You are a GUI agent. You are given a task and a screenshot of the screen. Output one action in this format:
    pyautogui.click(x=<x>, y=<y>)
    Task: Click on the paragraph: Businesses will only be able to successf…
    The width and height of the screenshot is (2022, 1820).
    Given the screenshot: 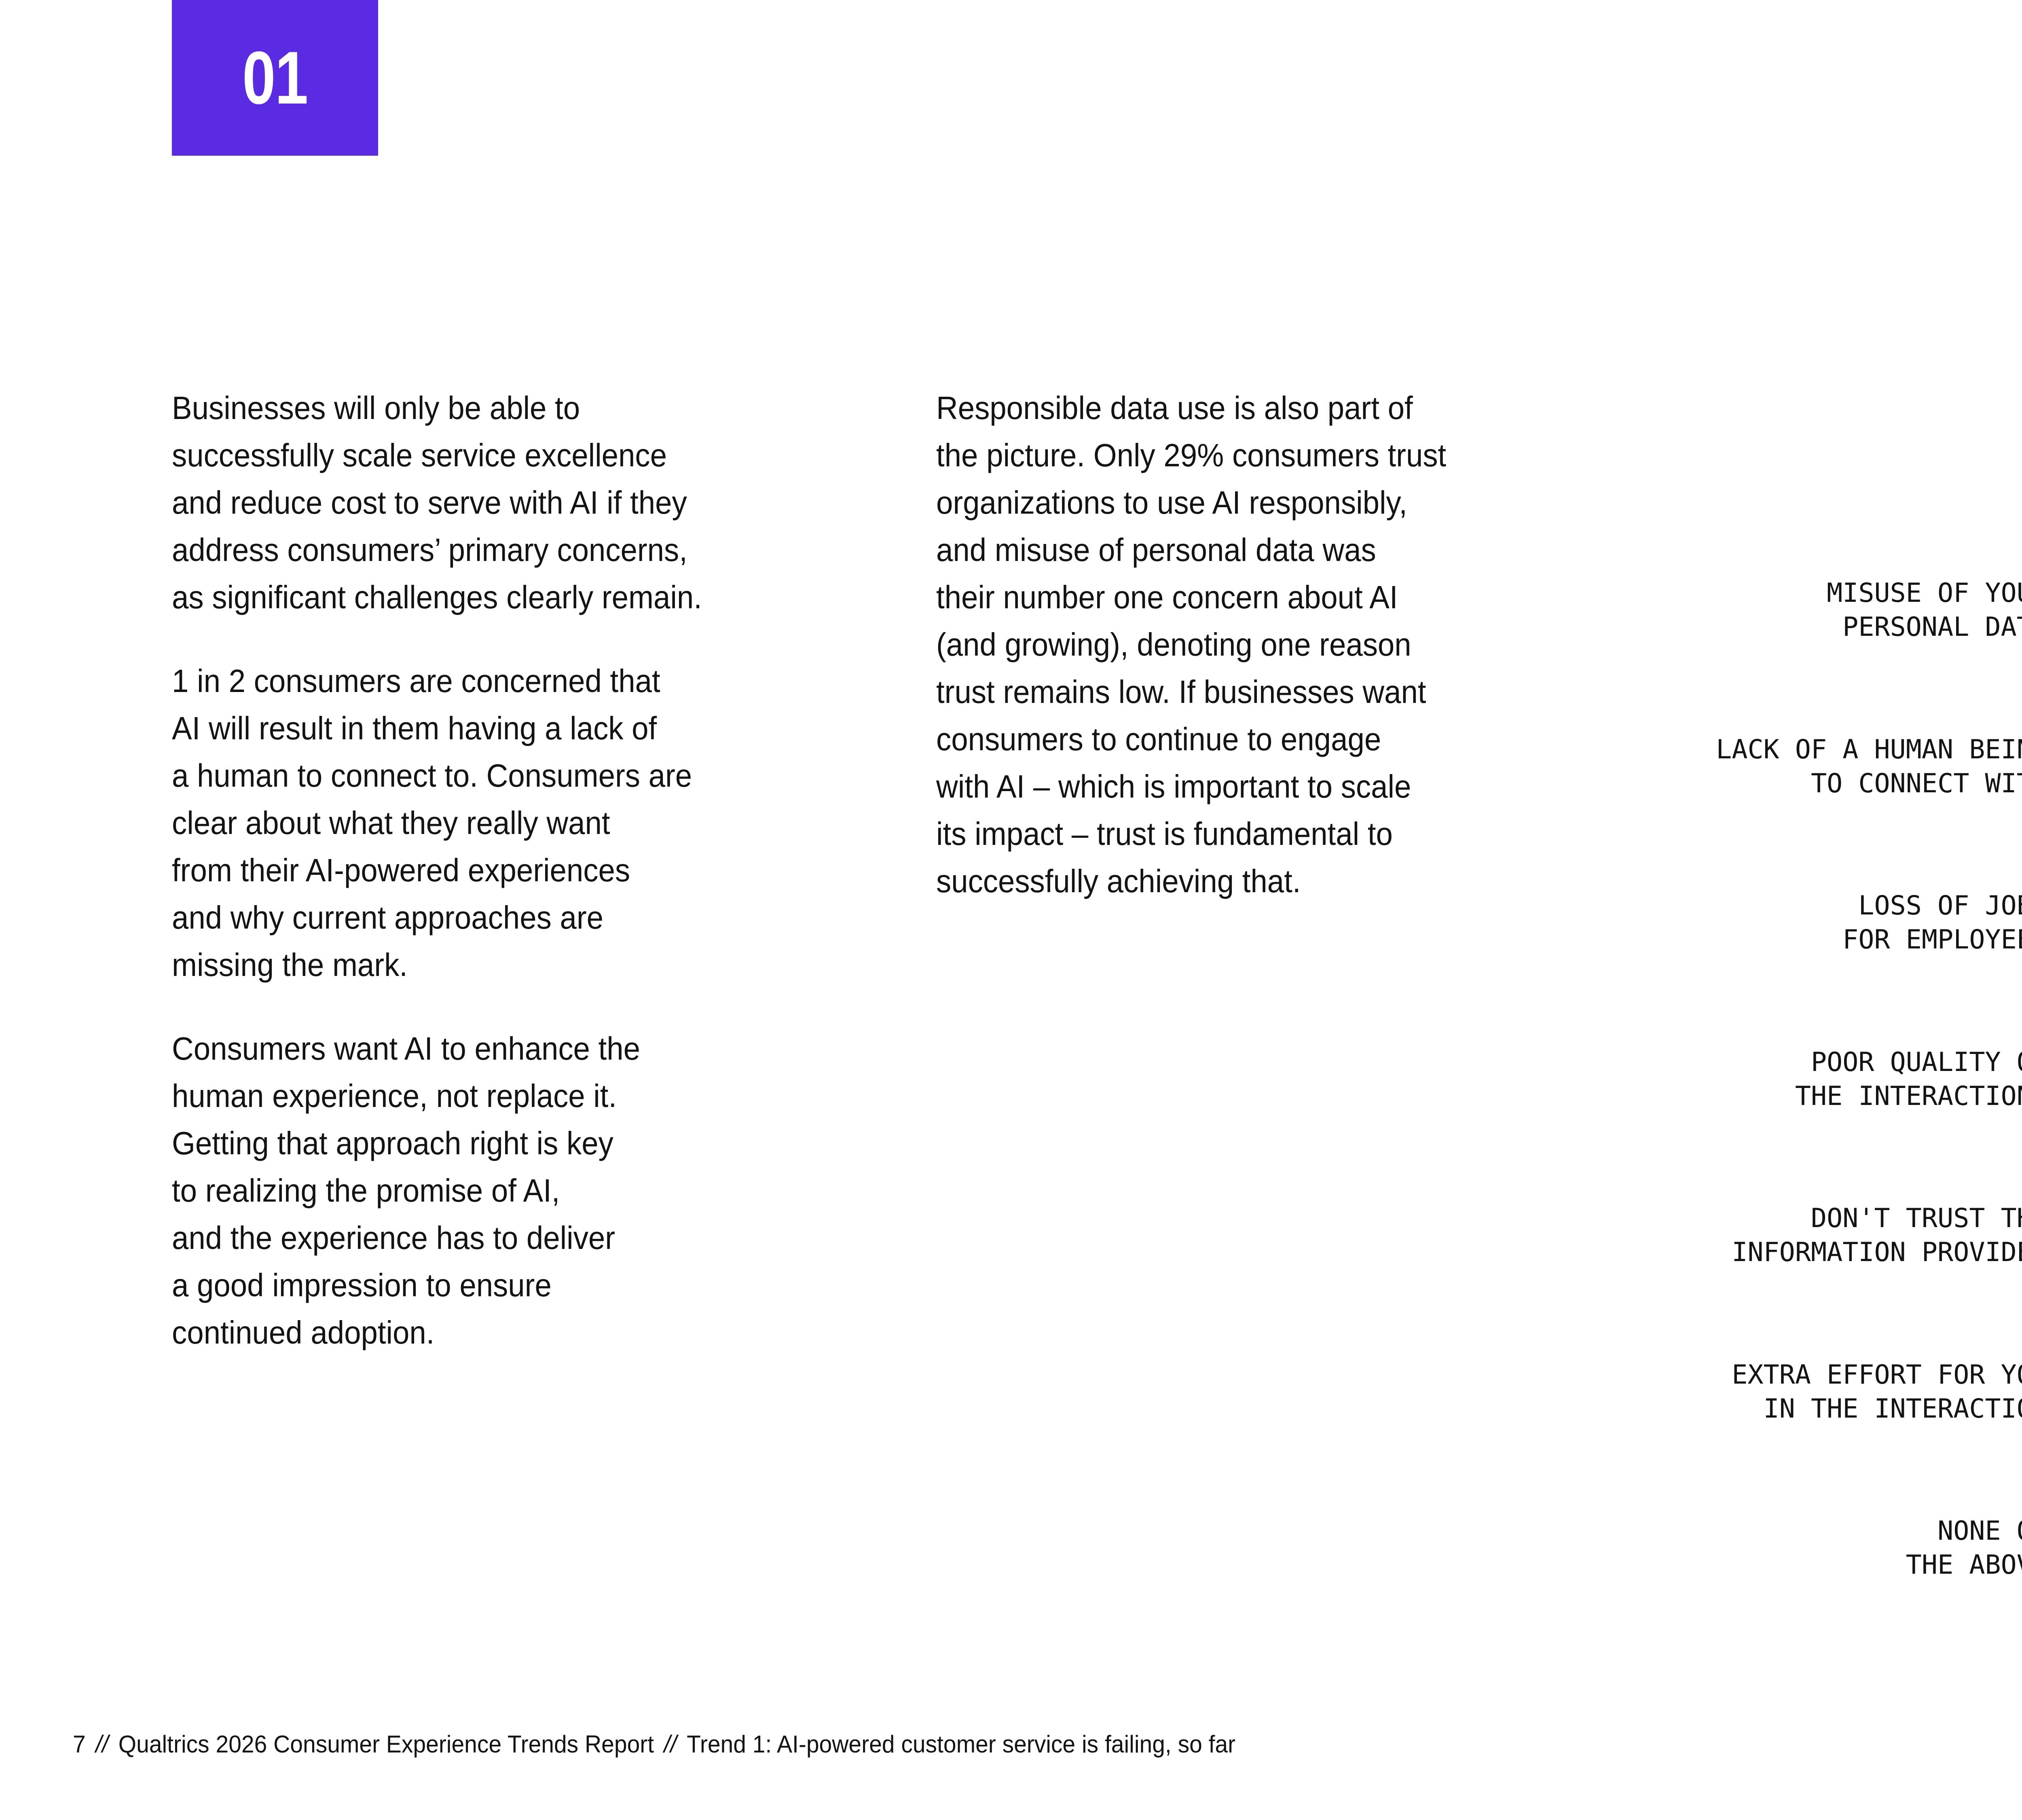 What is the action you would take?
    pyautogui.click(x=437, y=503)
    